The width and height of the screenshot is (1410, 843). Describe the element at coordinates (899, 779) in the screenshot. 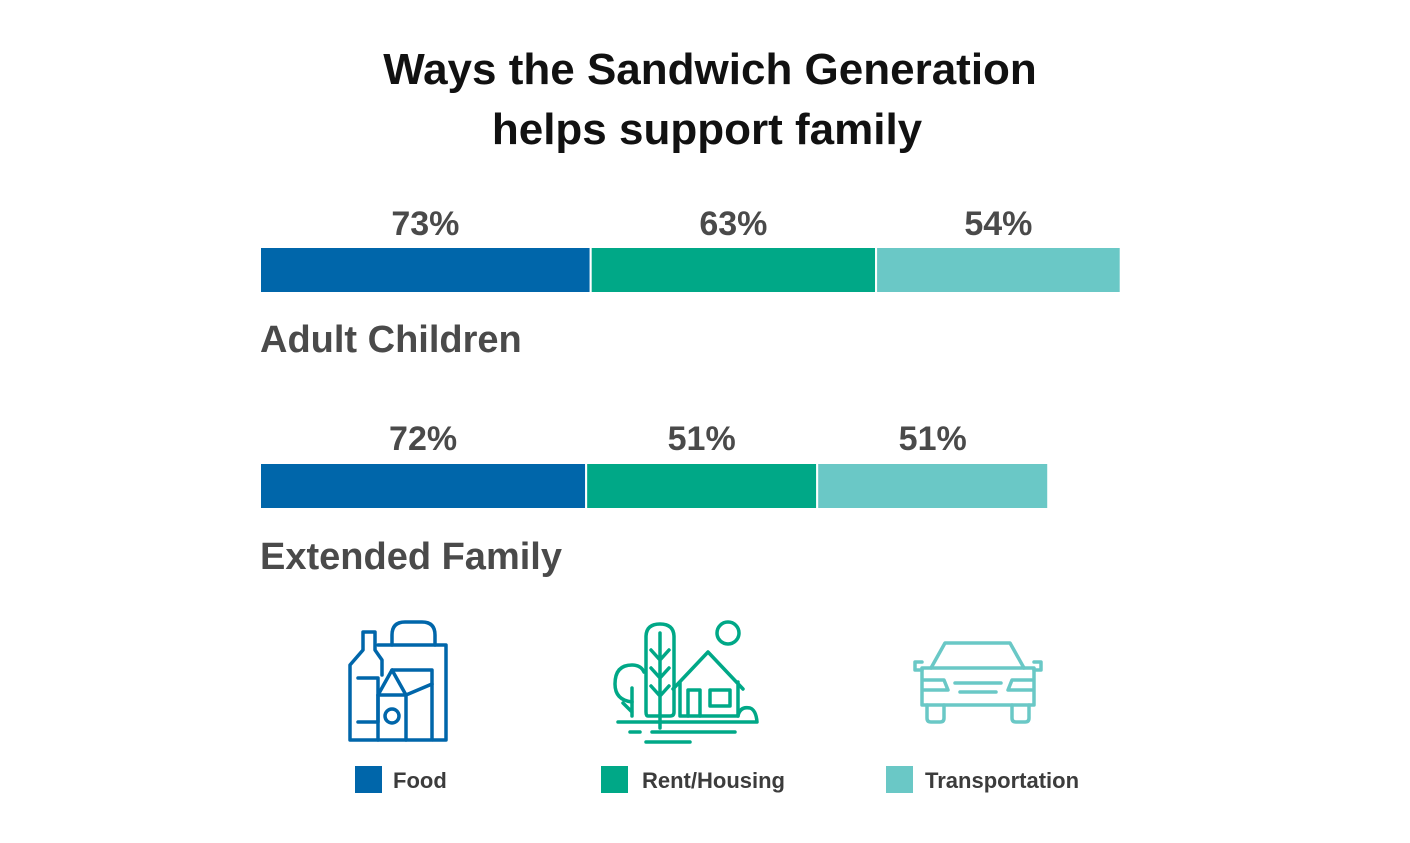

I see `legend-swatch-transportation` at that location.